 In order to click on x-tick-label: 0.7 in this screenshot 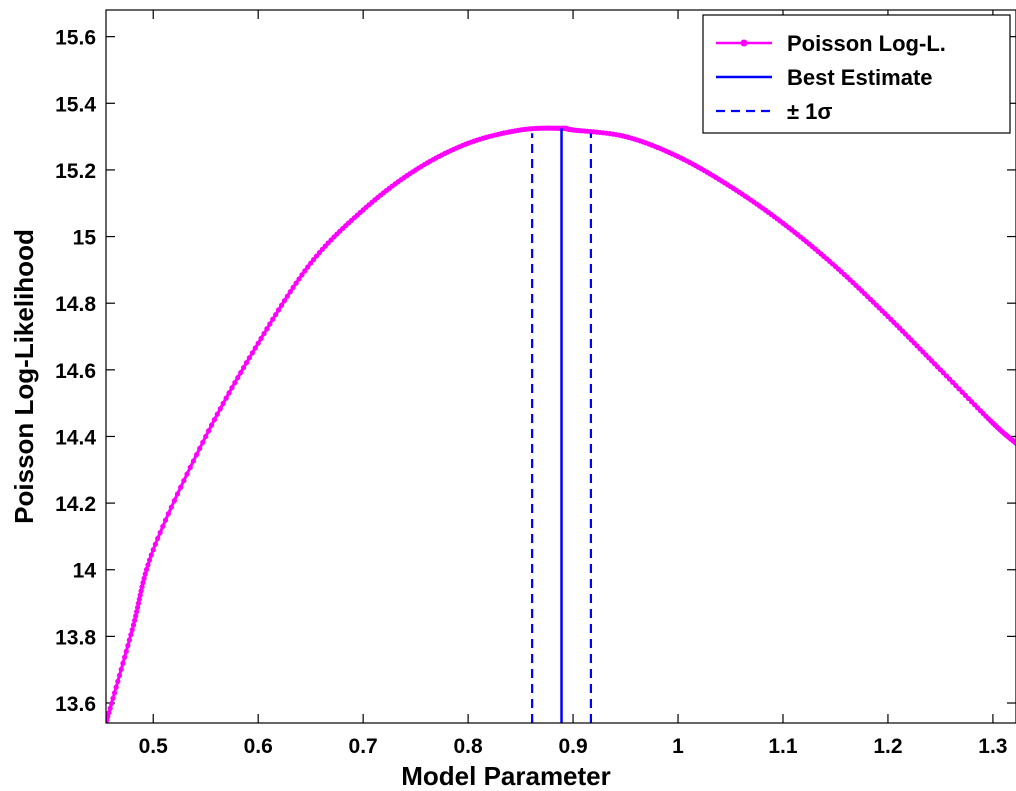, I will do `click(363, 746)`.